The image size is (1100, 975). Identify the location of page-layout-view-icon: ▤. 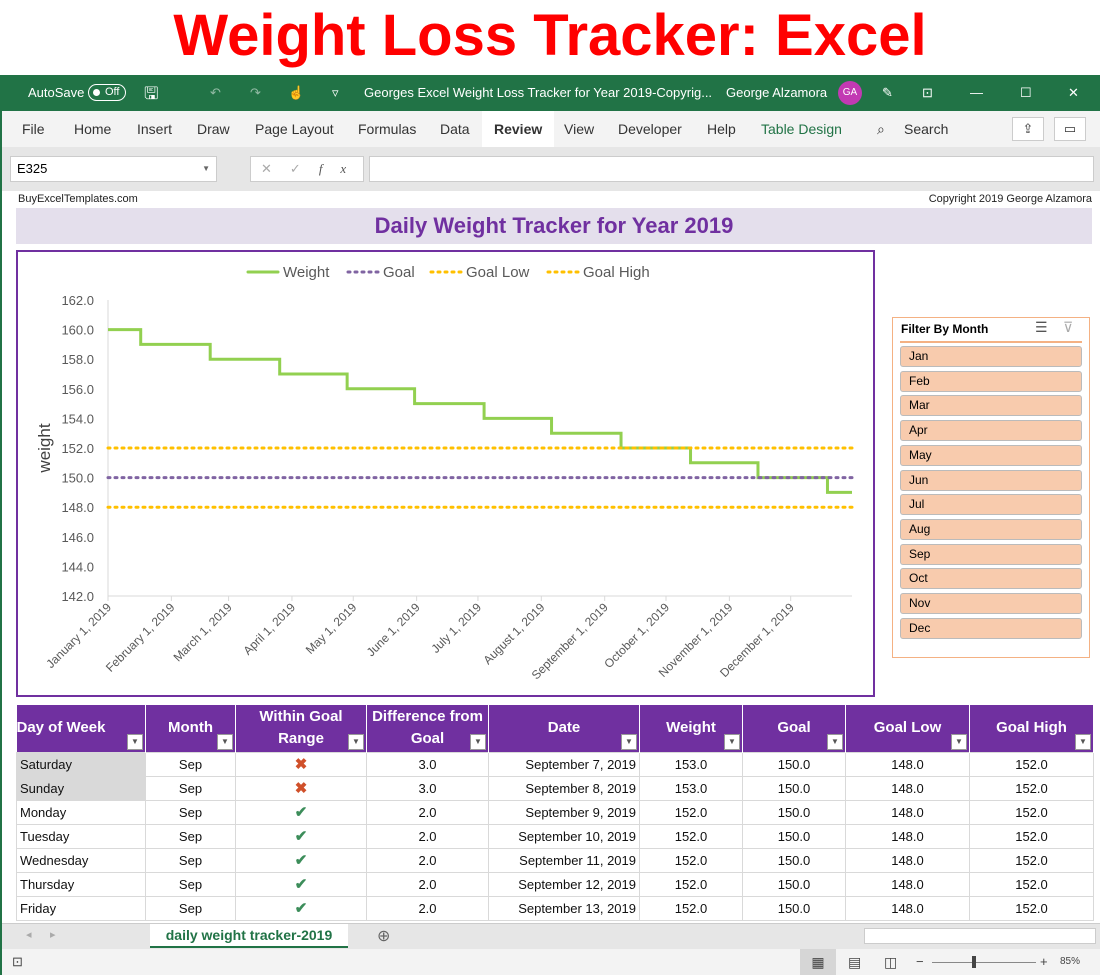
(855, 962).